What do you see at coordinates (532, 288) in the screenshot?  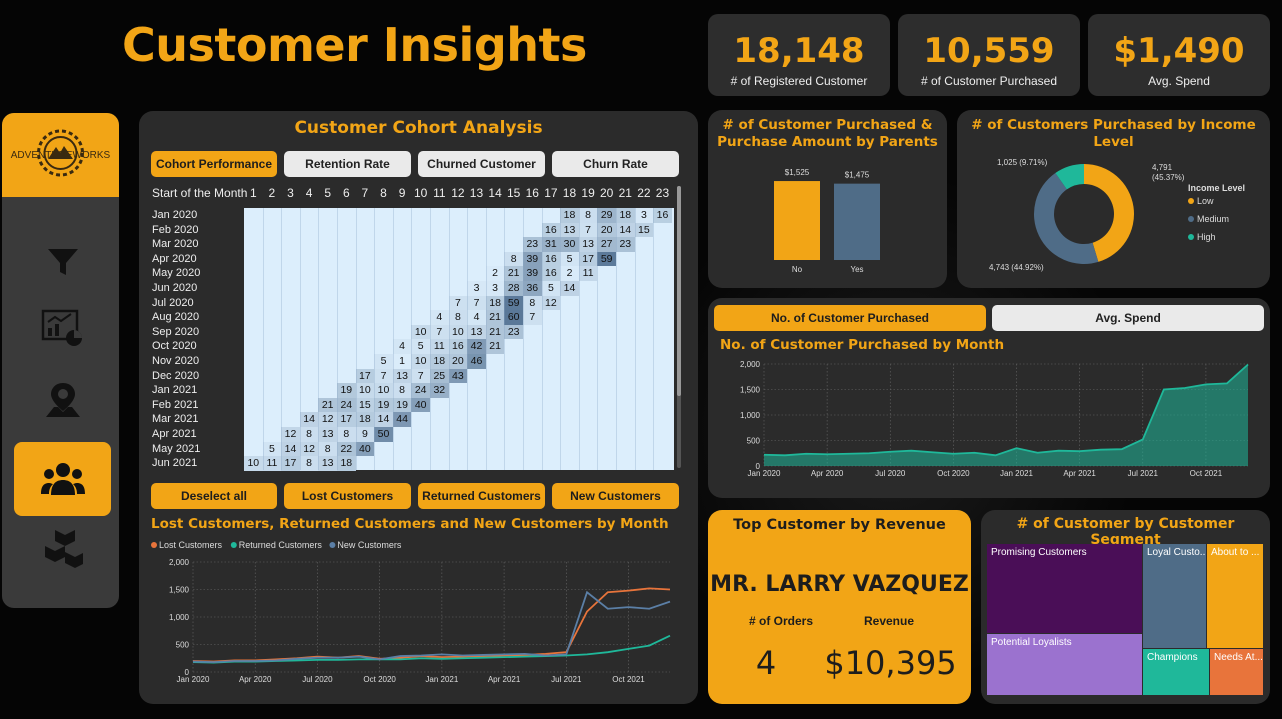 I see `cohort-cell: 36` at bounding box center [532, 288].